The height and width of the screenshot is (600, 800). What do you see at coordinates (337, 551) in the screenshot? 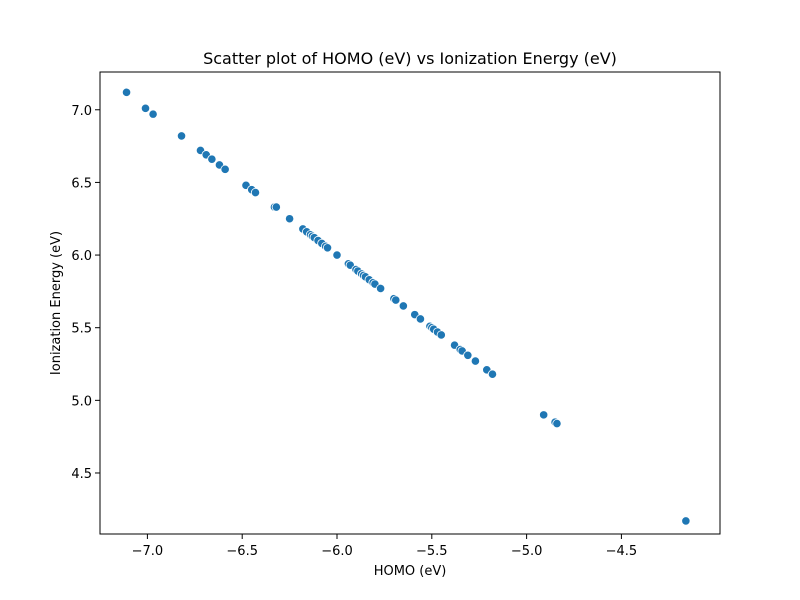
I see `x-tick-label: −6.0` at bounding box center [337, 551].